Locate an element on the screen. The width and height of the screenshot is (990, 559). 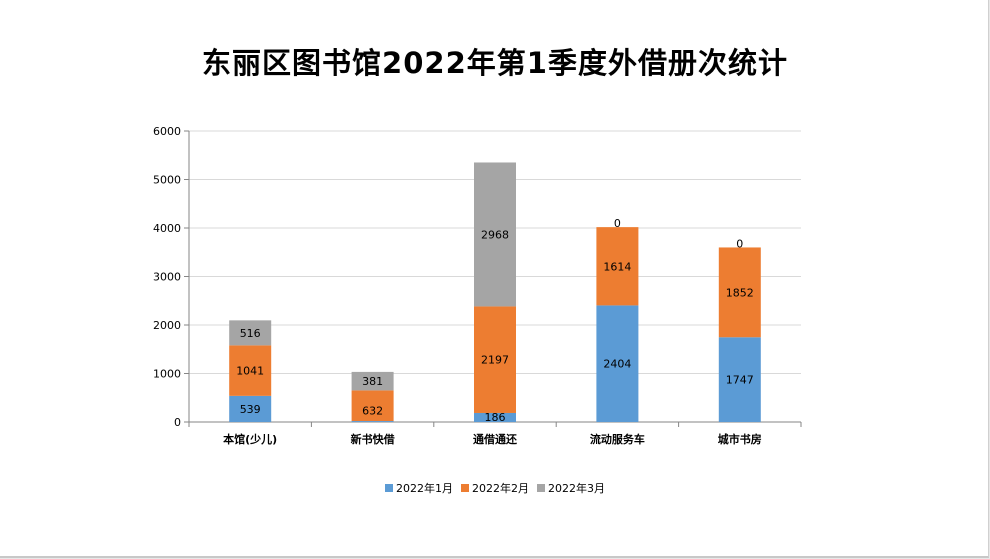
data-label: 1614 is located at coordinates (617, 266).